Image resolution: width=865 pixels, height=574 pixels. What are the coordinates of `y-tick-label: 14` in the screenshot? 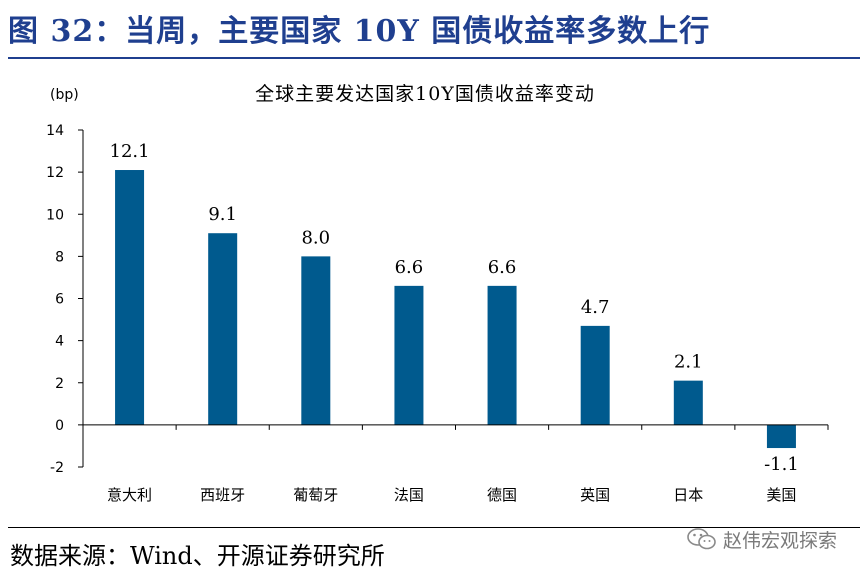 It's located at (55, 131).